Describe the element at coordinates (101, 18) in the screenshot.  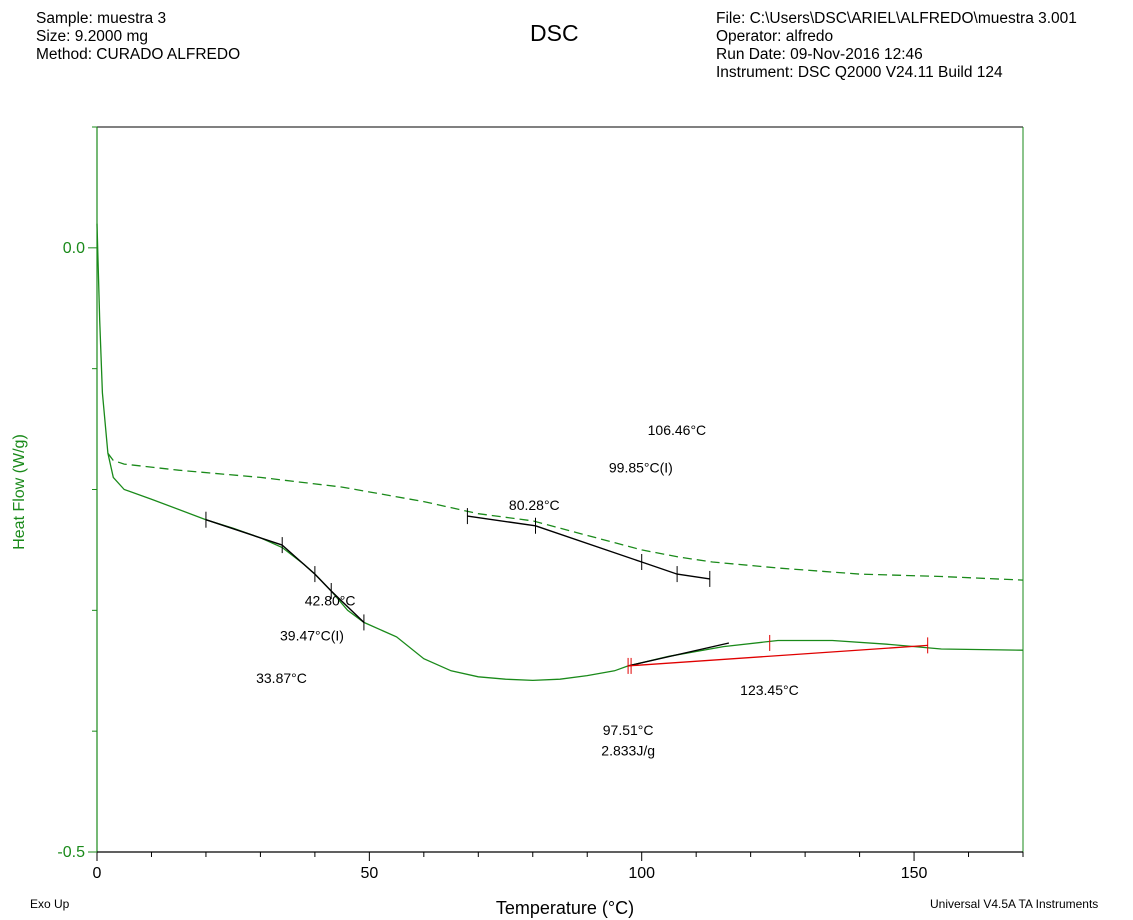
I see `sample-label: Sample: muestra 3` at that location.